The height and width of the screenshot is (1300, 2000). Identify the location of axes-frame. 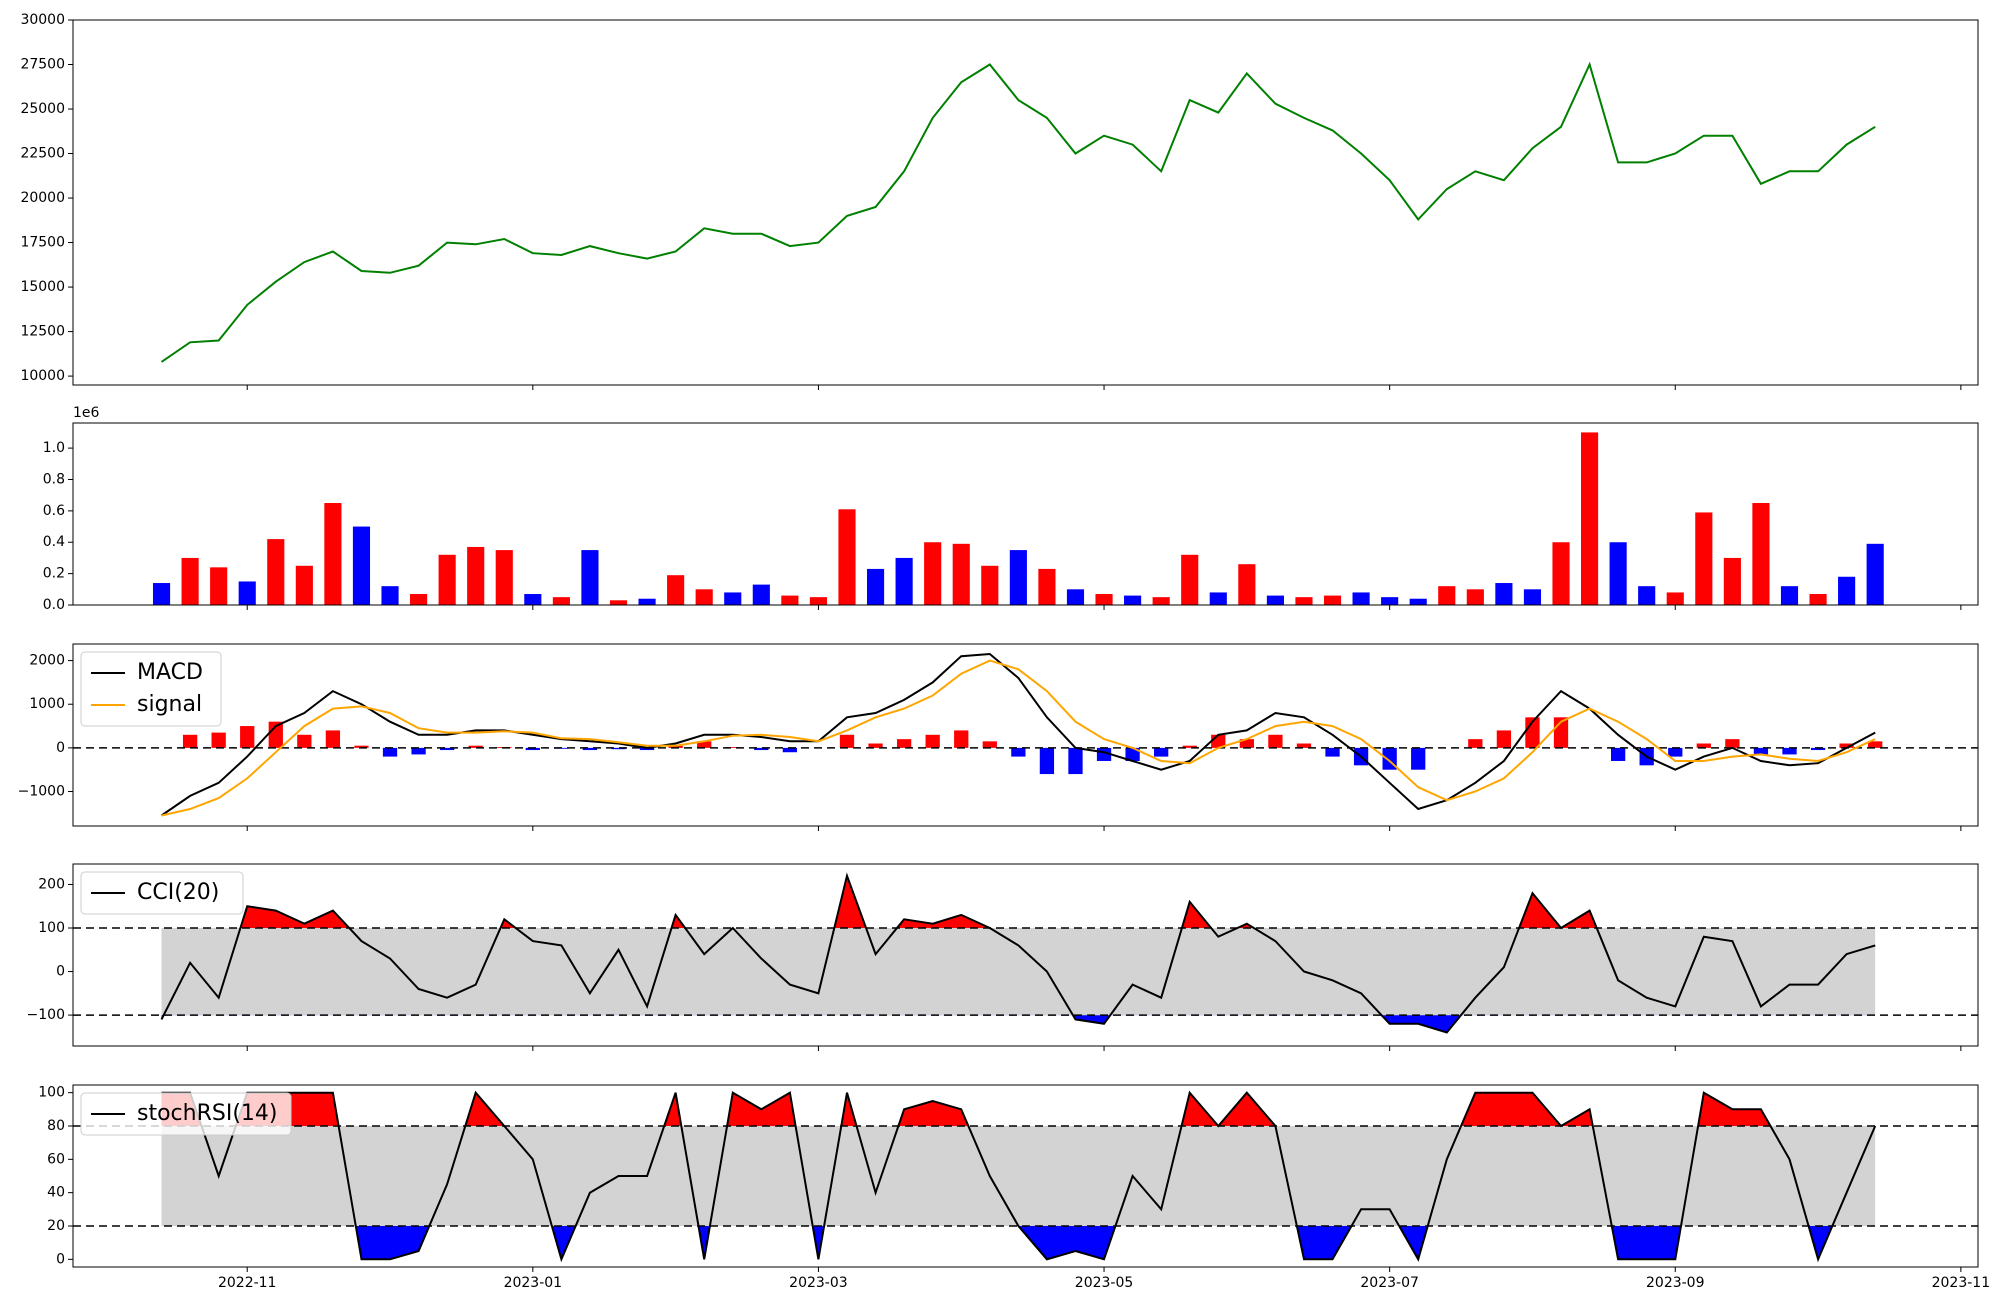
(1025, 1176).